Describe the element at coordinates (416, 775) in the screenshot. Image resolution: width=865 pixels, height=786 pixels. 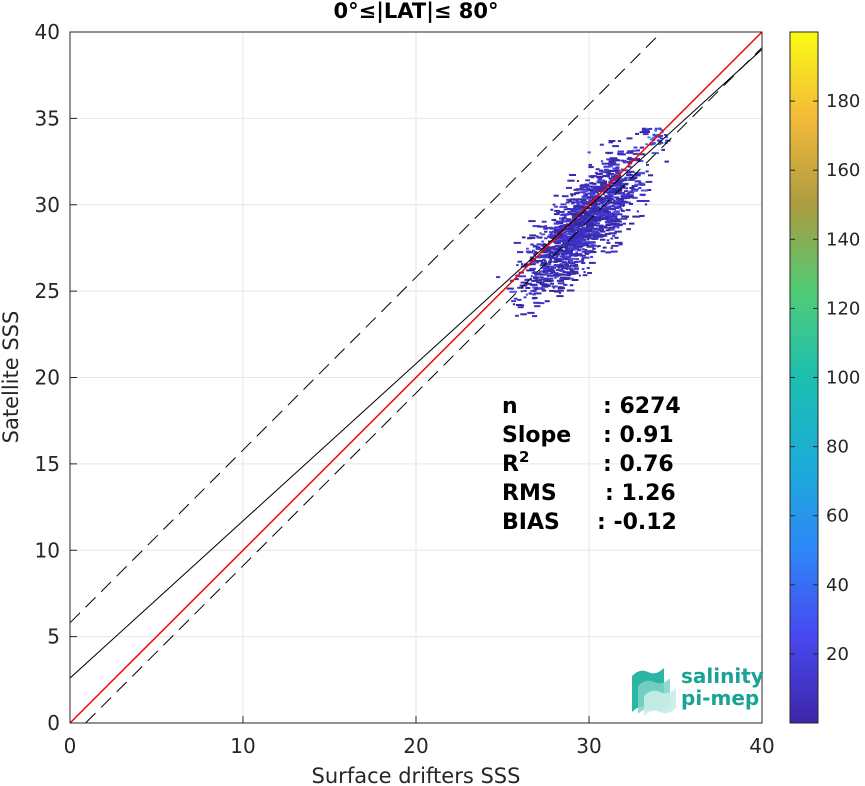
I see `x-axis-label: Surface drifters SSS` at that location.